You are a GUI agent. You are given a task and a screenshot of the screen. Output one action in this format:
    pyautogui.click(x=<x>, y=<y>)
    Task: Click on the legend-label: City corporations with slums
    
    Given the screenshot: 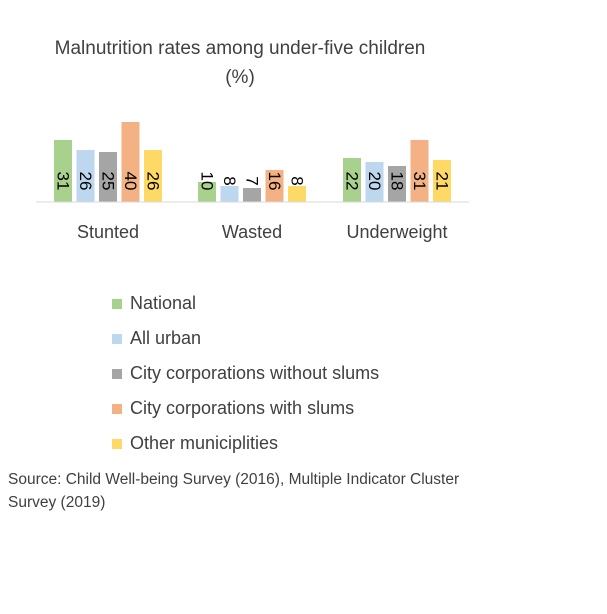 What is the action you would take?
    pyautogui.click(x=242, y=408)
    